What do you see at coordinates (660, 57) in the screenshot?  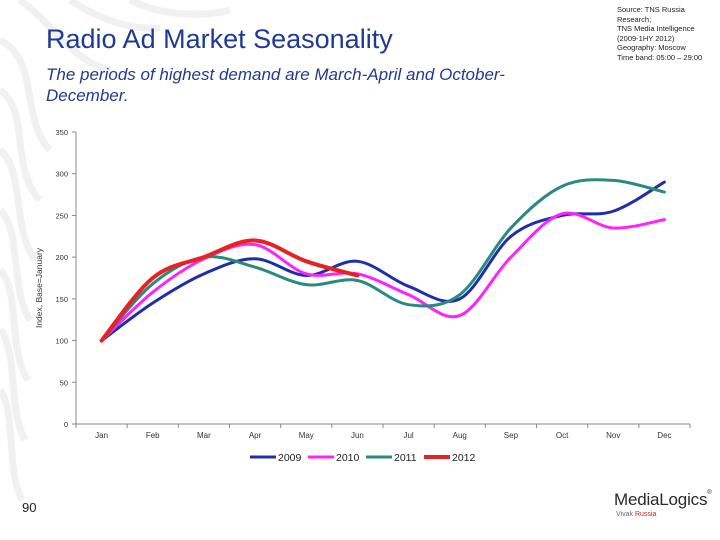 I see `source-line: Time band: 05:00 – 29:00` at bounding box center [660, 57].